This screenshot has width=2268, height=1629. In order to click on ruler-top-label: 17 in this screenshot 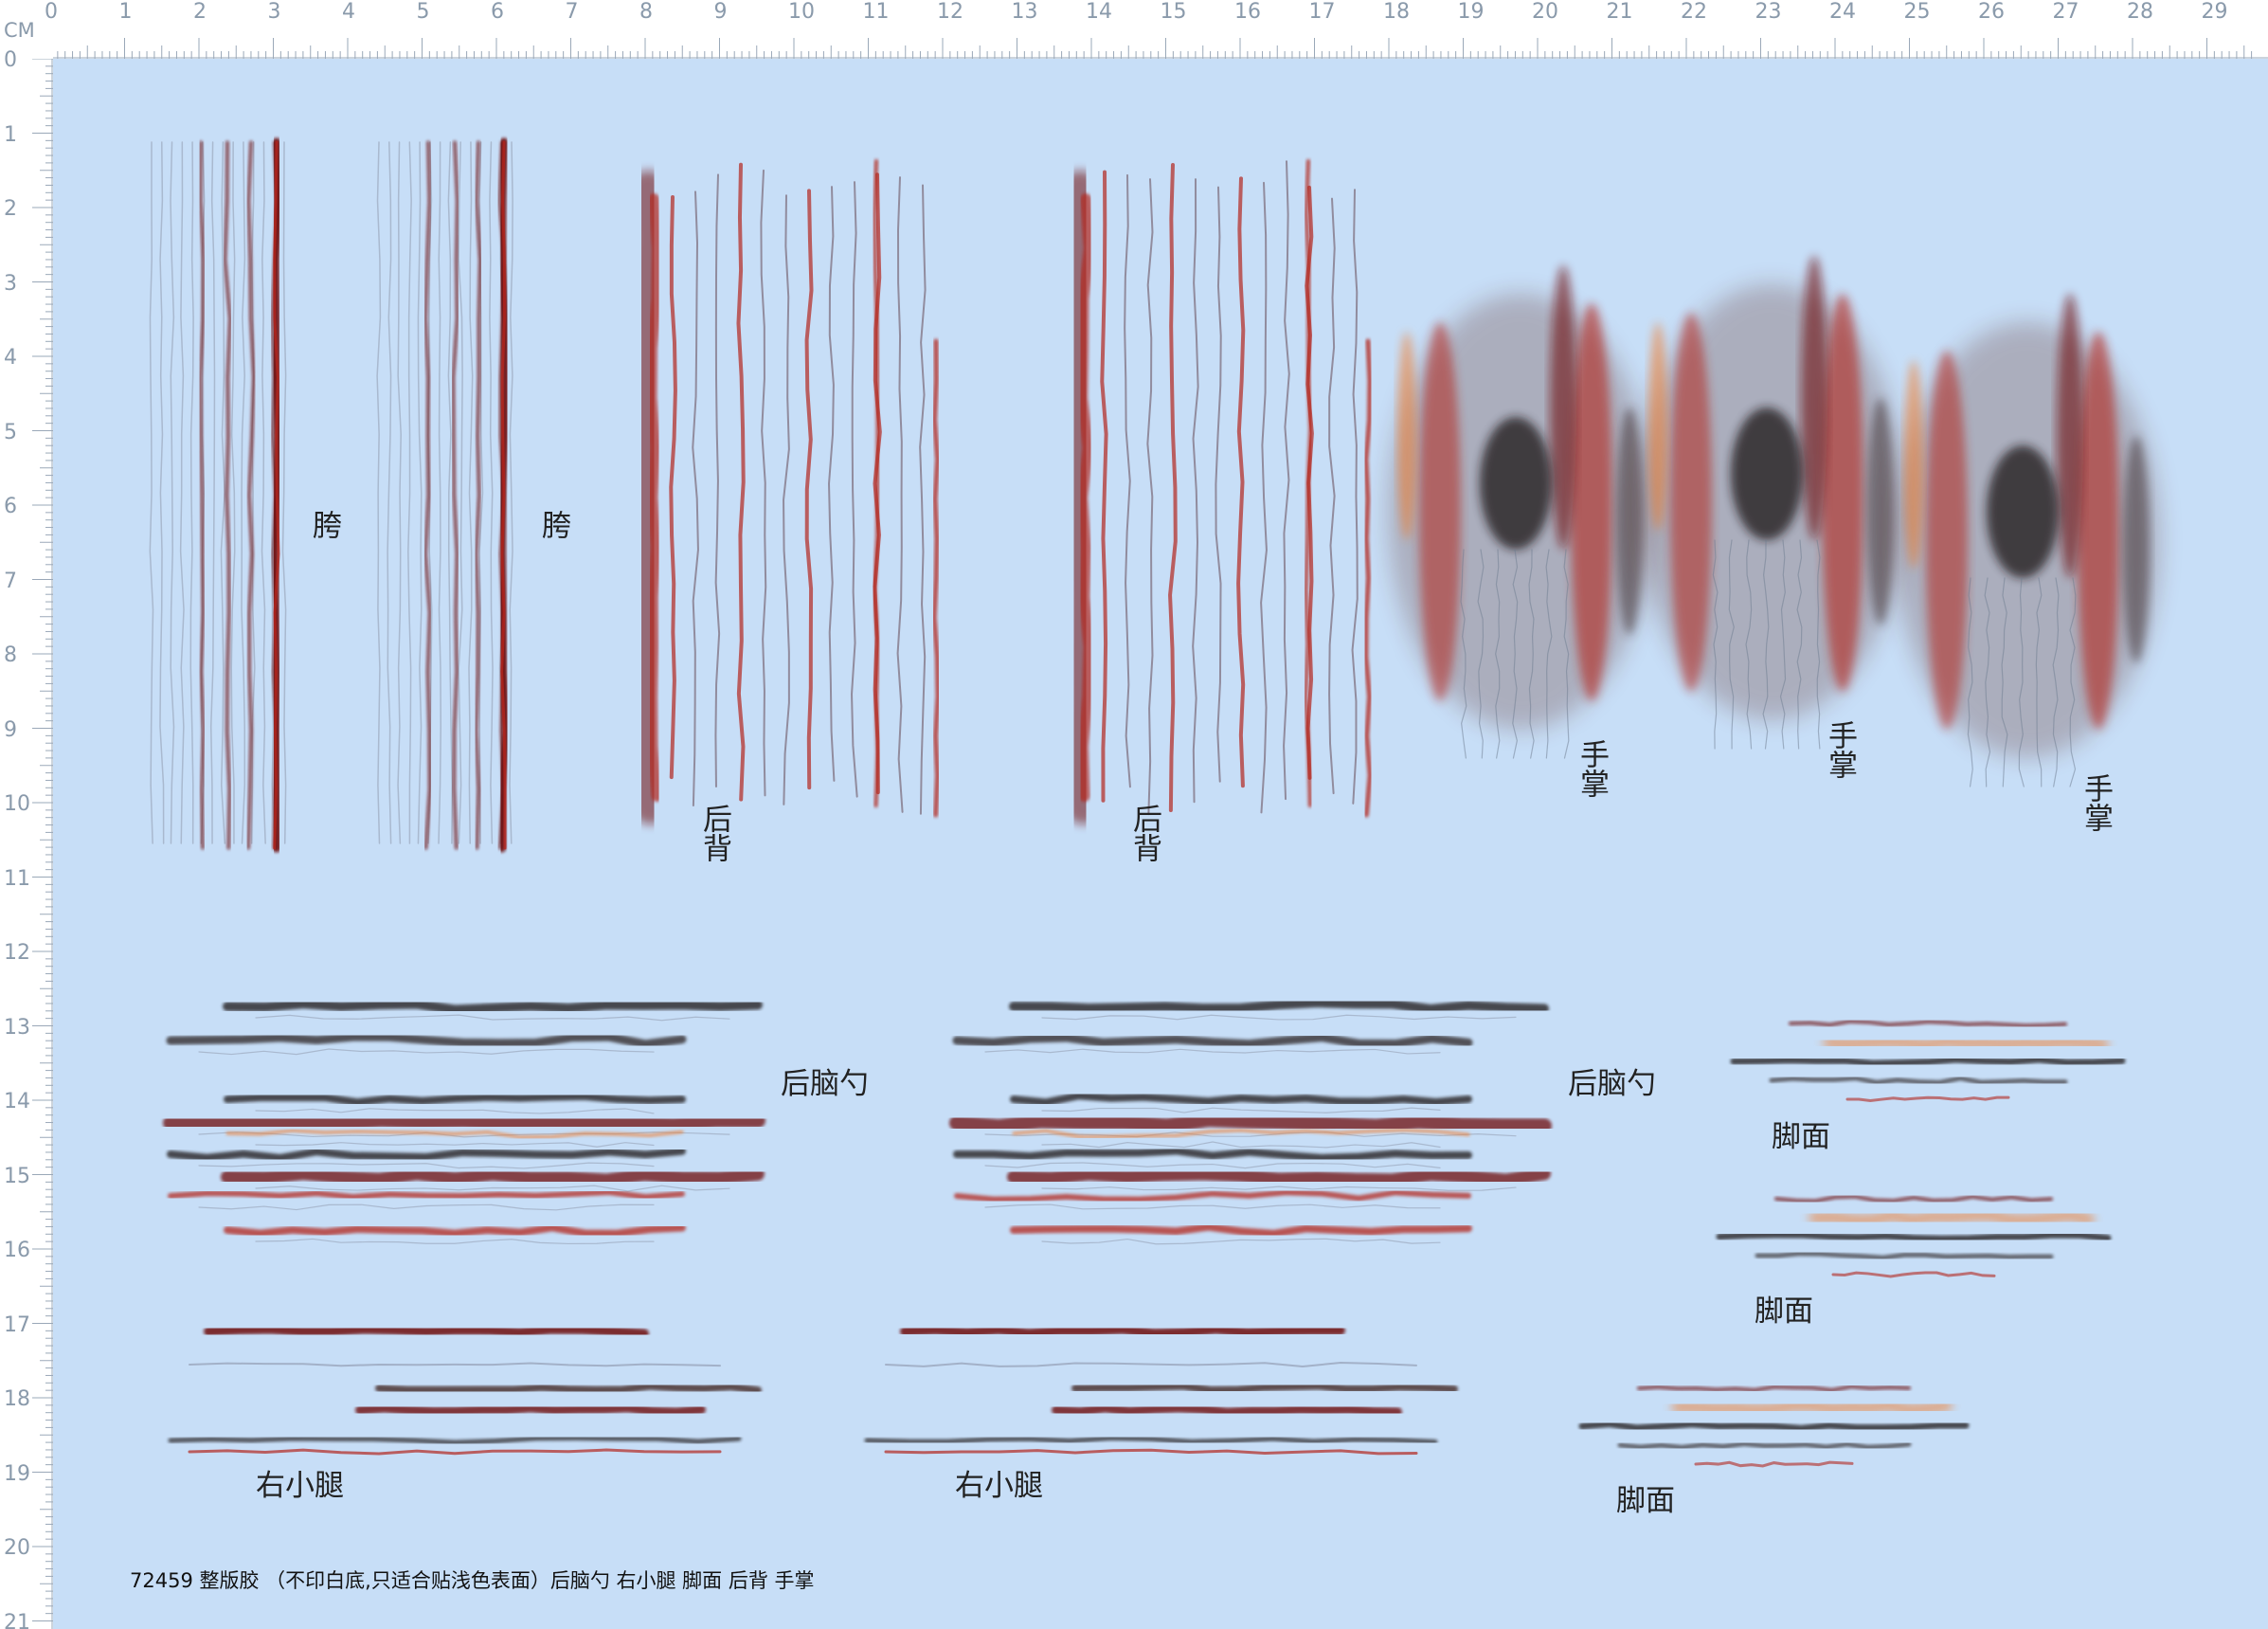, I will do `click(1322, 12)`.